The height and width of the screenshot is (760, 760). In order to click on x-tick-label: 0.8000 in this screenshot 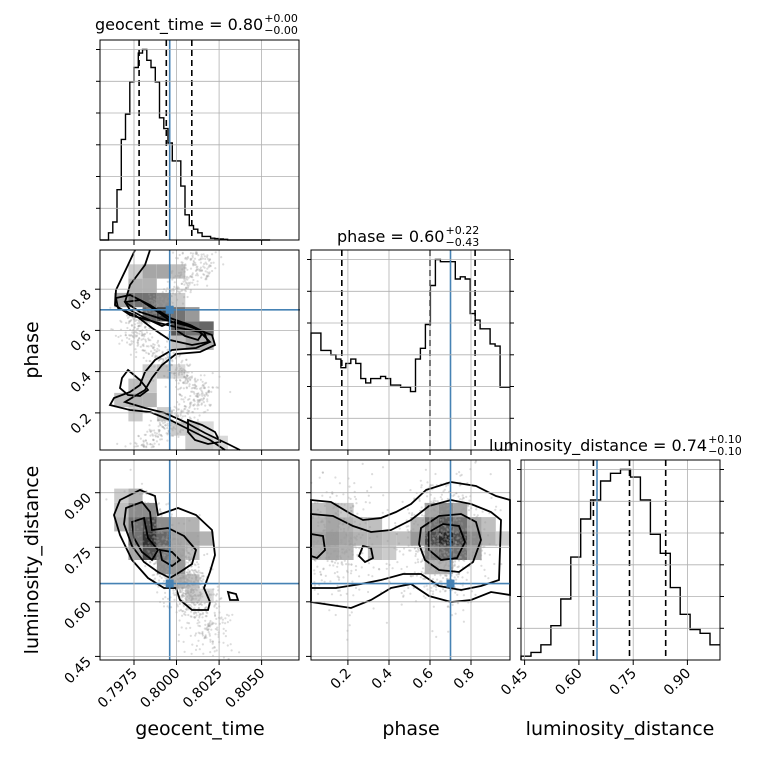, I will do `click(160, 689)`.